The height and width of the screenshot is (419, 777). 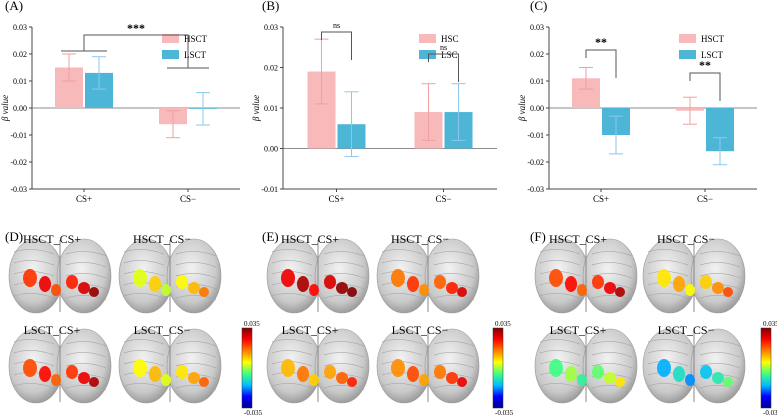 I want to click on colorbar-2: 0.035 -0.035, so click(x=503, y=368).